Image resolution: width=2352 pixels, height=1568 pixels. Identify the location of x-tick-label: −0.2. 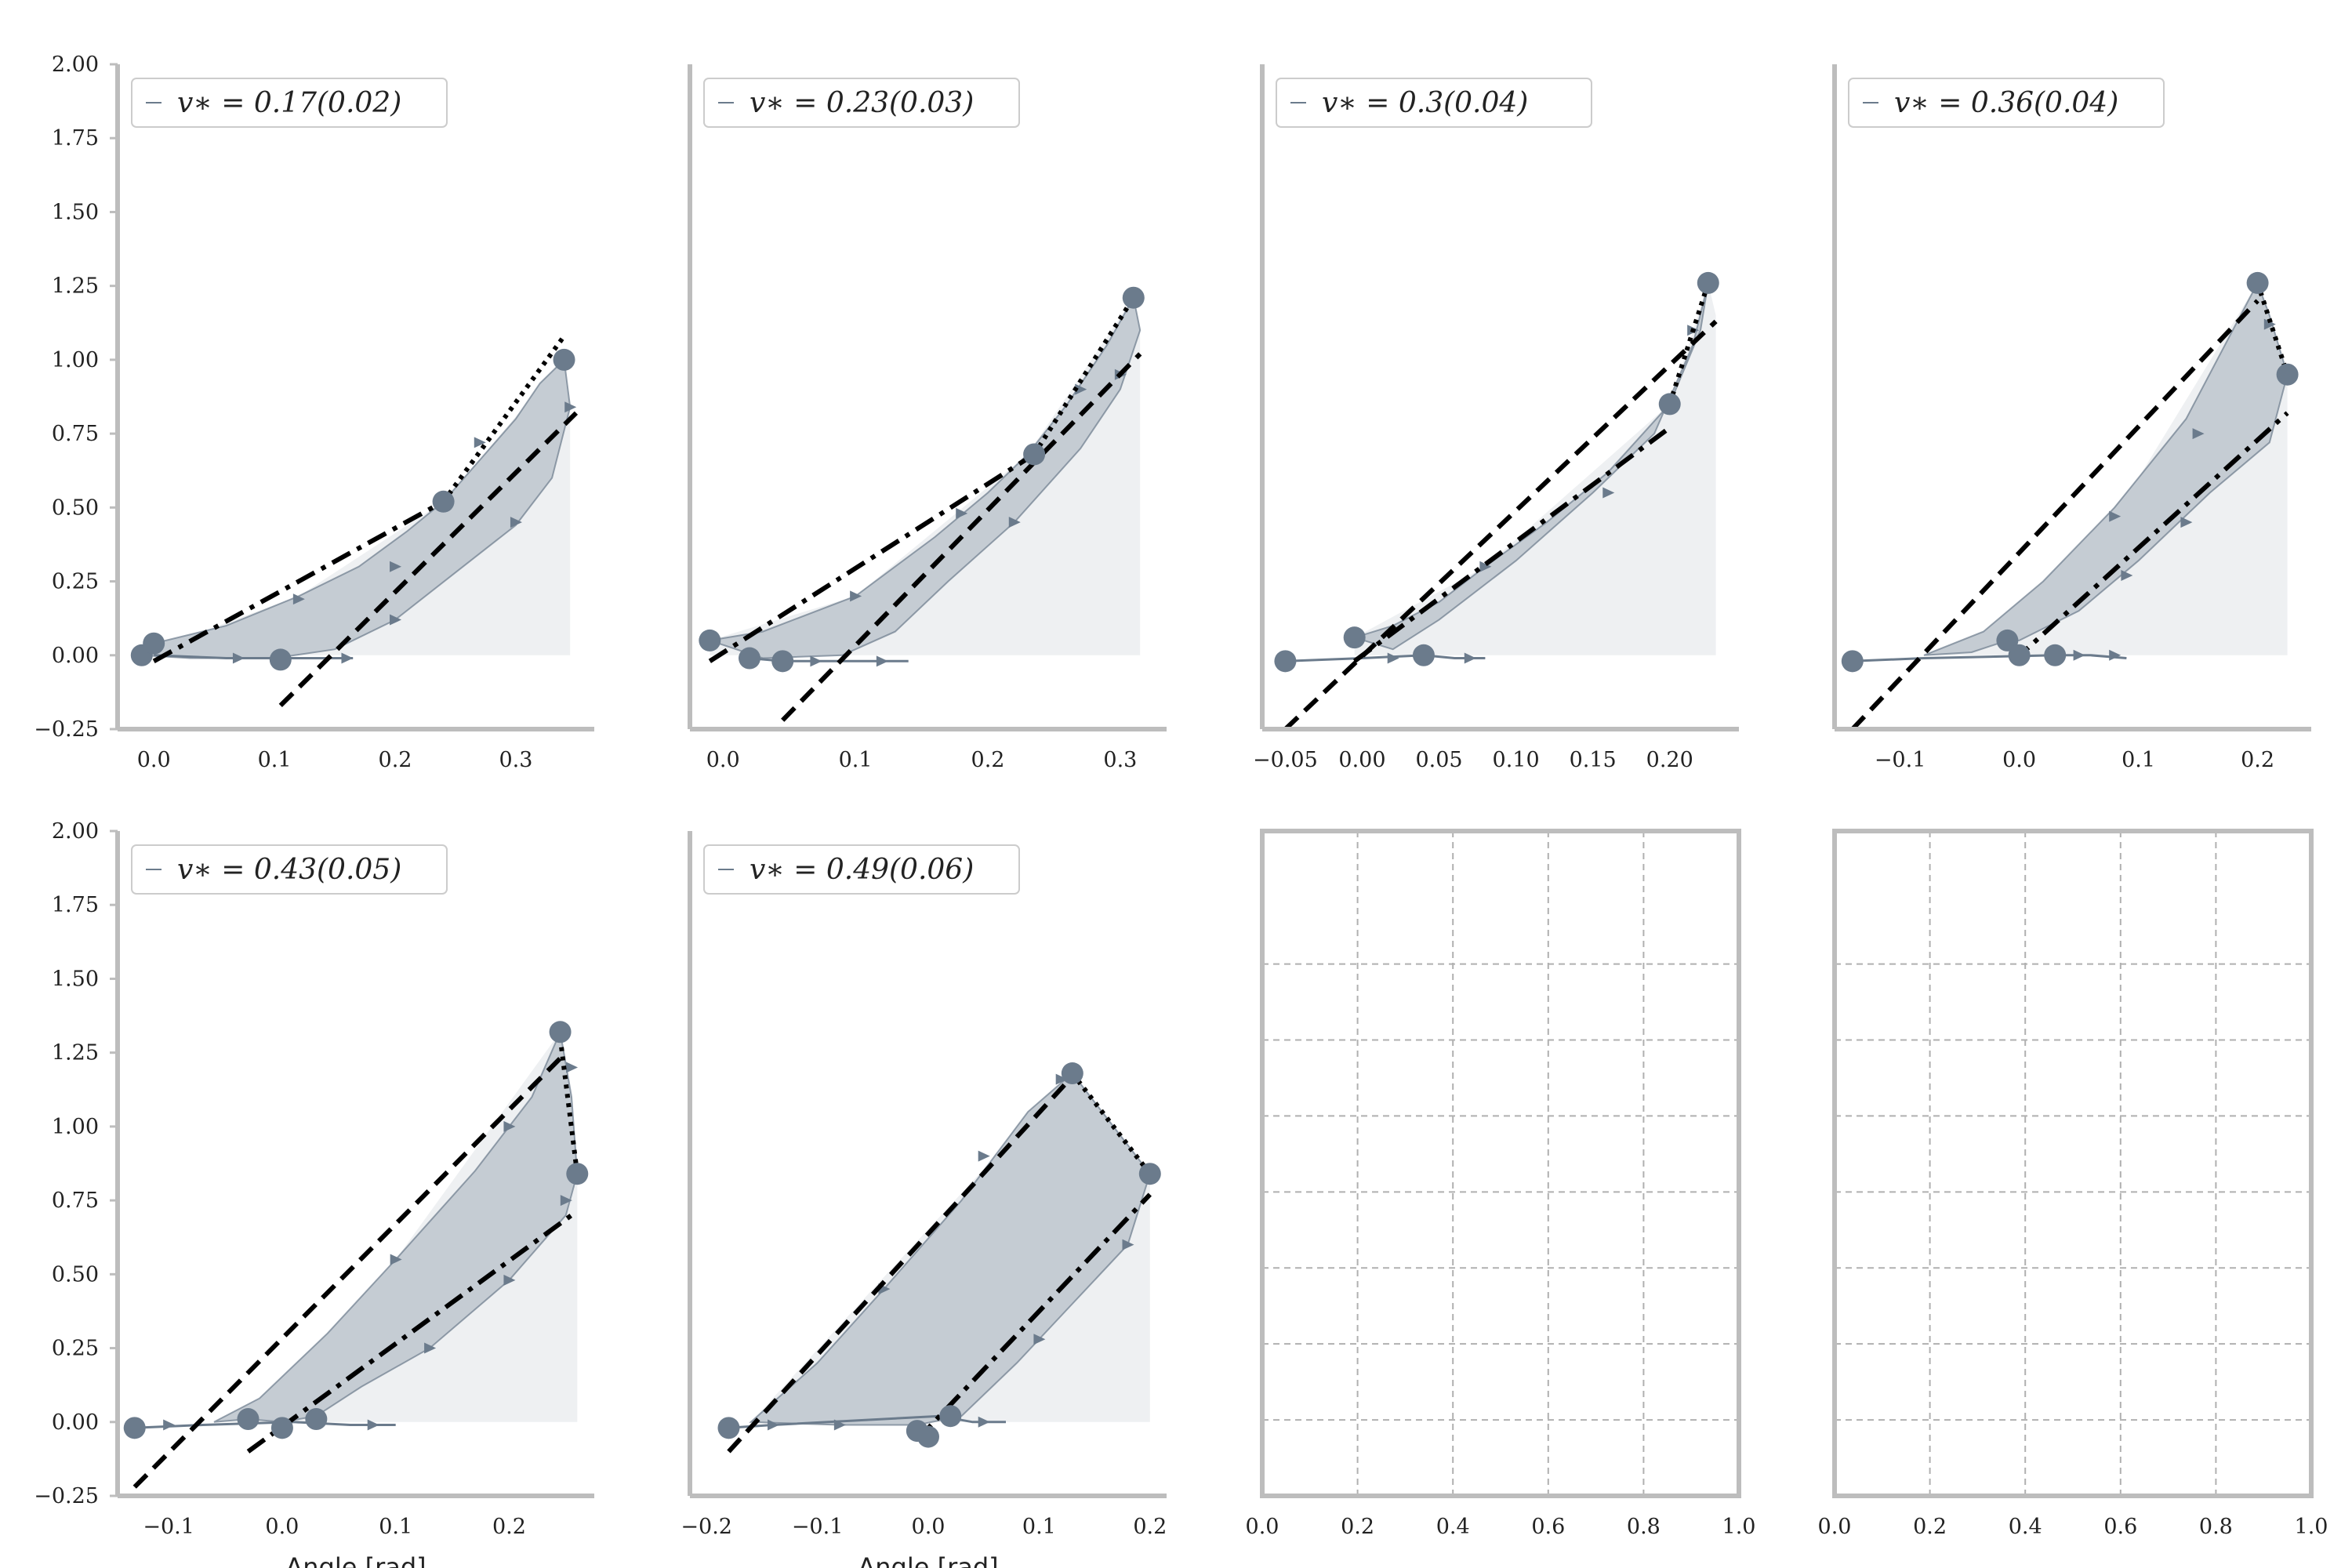
(706, 1527).